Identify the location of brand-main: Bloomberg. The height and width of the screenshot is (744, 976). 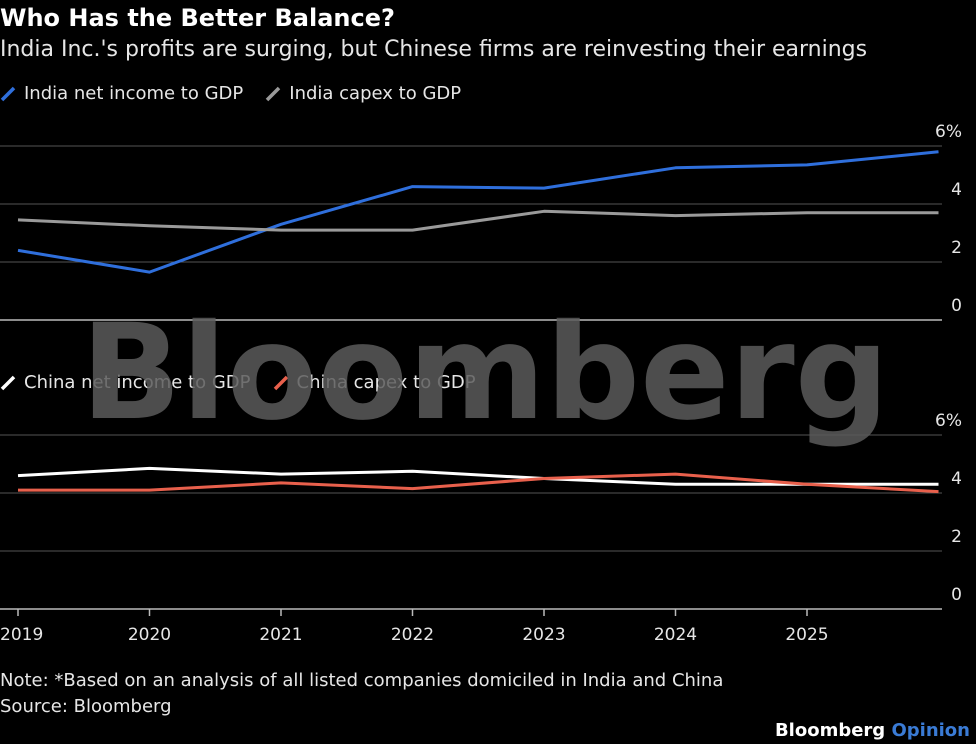
(830, 730).